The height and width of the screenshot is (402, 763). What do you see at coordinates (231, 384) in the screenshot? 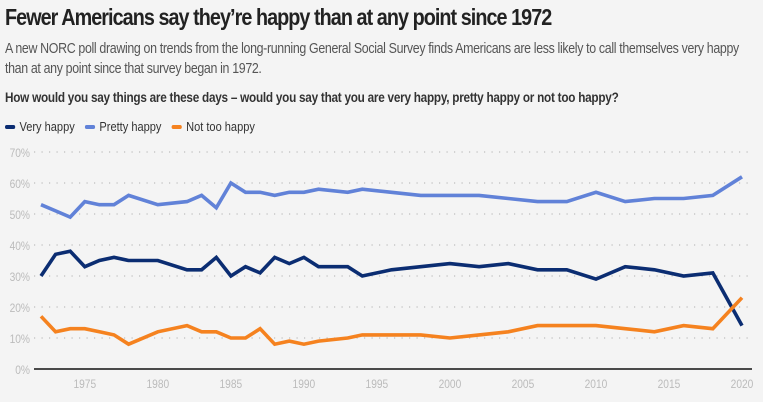
I see `x-tick-label: 1985` at bounding box center [231, 384].